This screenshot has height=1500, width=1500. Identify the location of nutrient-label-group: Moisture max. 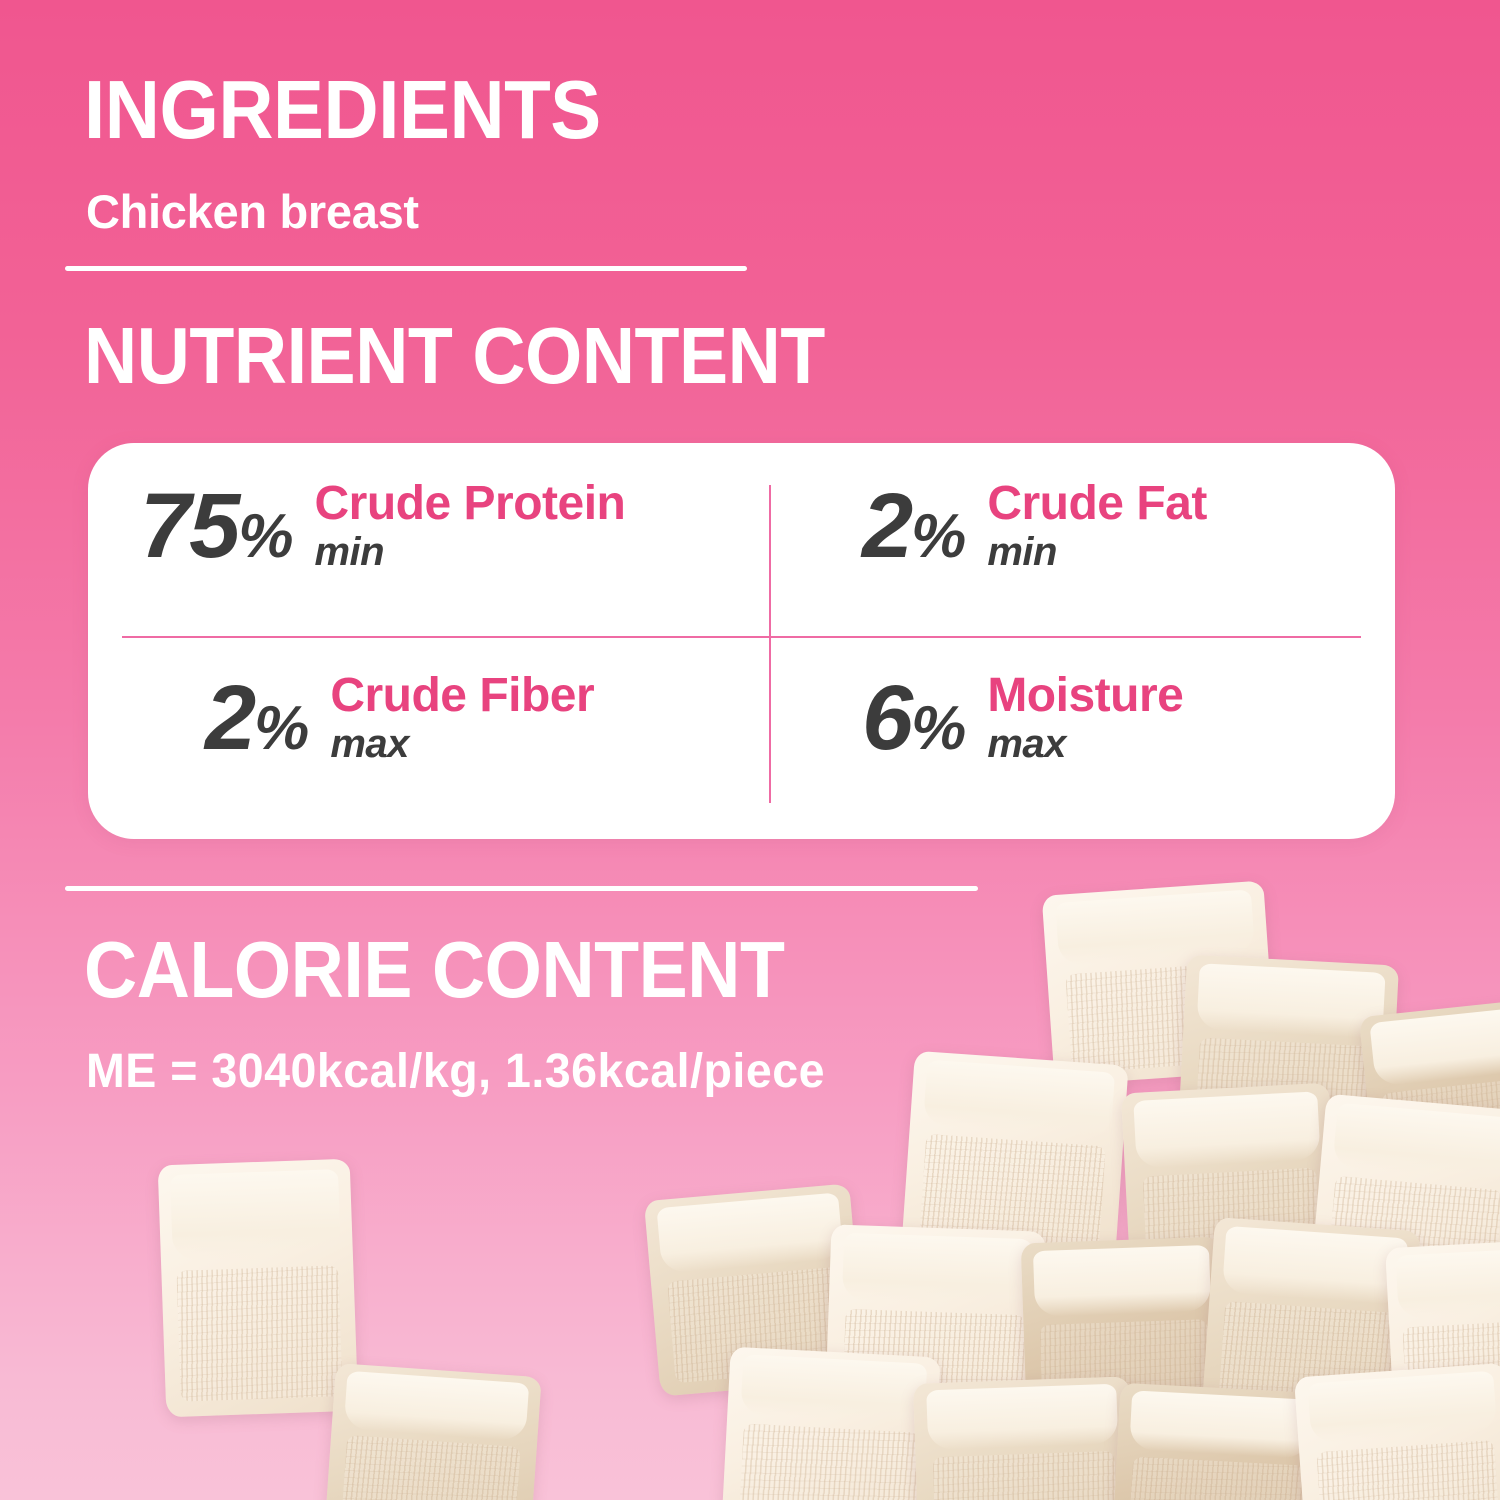
(1085, 717).